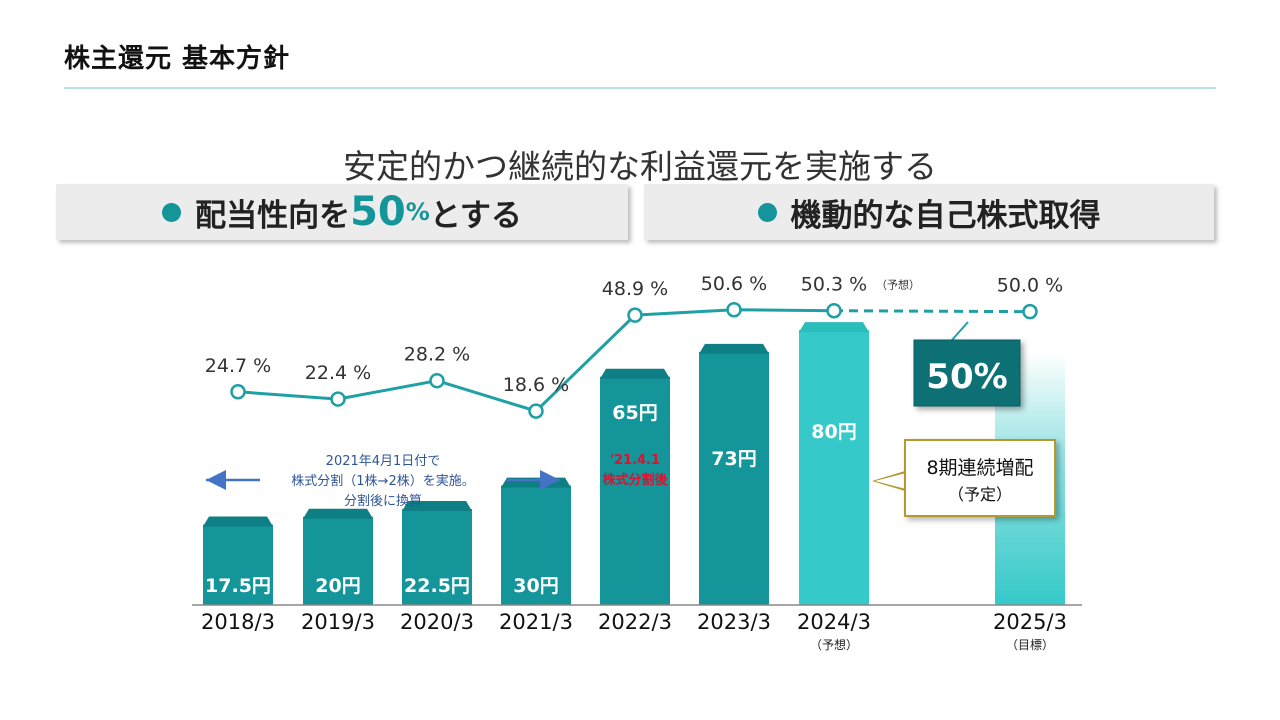 The width and height of the screenshot is (1280, 720). What do you see at coordinates (635, 622) in the screenshot?
I see `x-tick-label: 2022/3` at bounding box center [635, 622].